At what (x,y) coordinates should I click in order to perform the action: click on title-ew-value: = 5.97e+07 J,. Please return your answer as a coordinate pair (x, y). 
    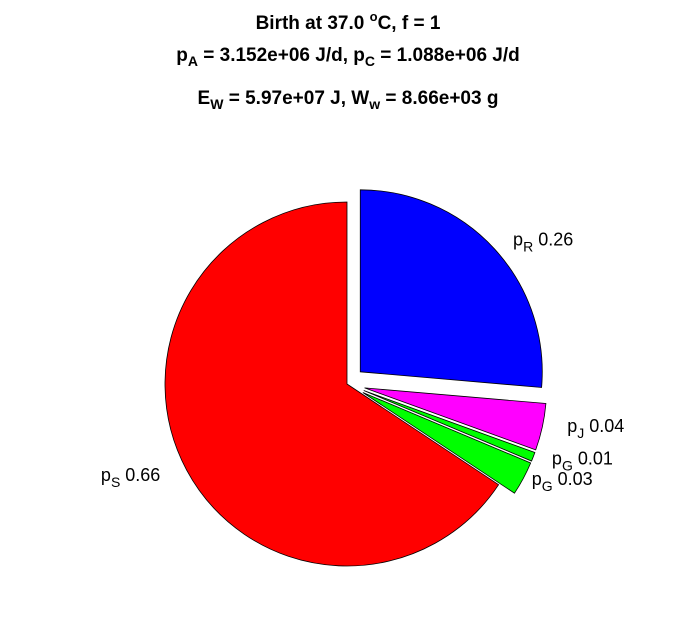
    Looking at the image, I should click on (287, 98).